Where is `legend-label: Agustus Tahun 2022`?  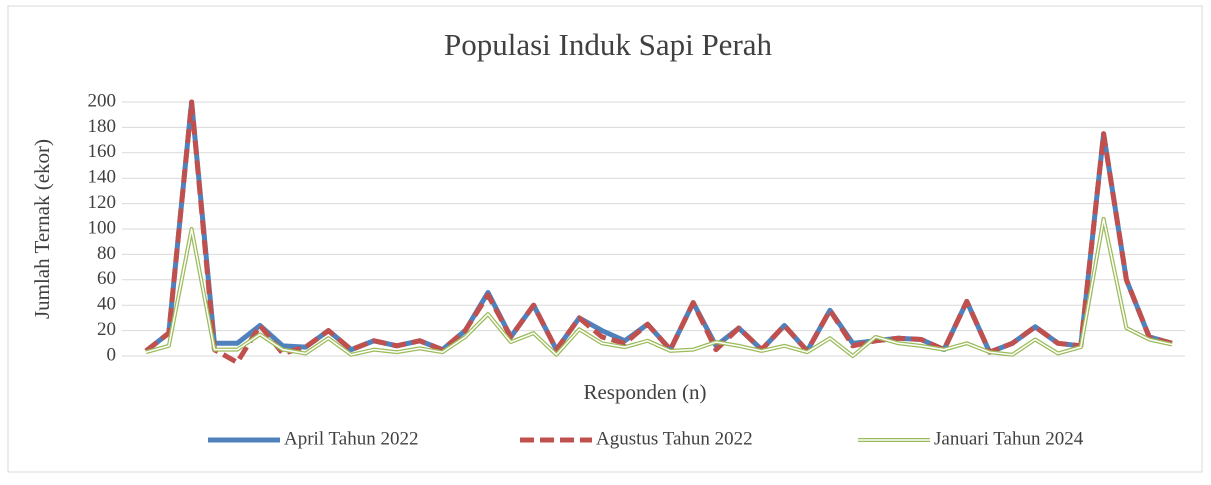 legend-label: Agustus Tahun 2022 is located at coordinates (674, 438).